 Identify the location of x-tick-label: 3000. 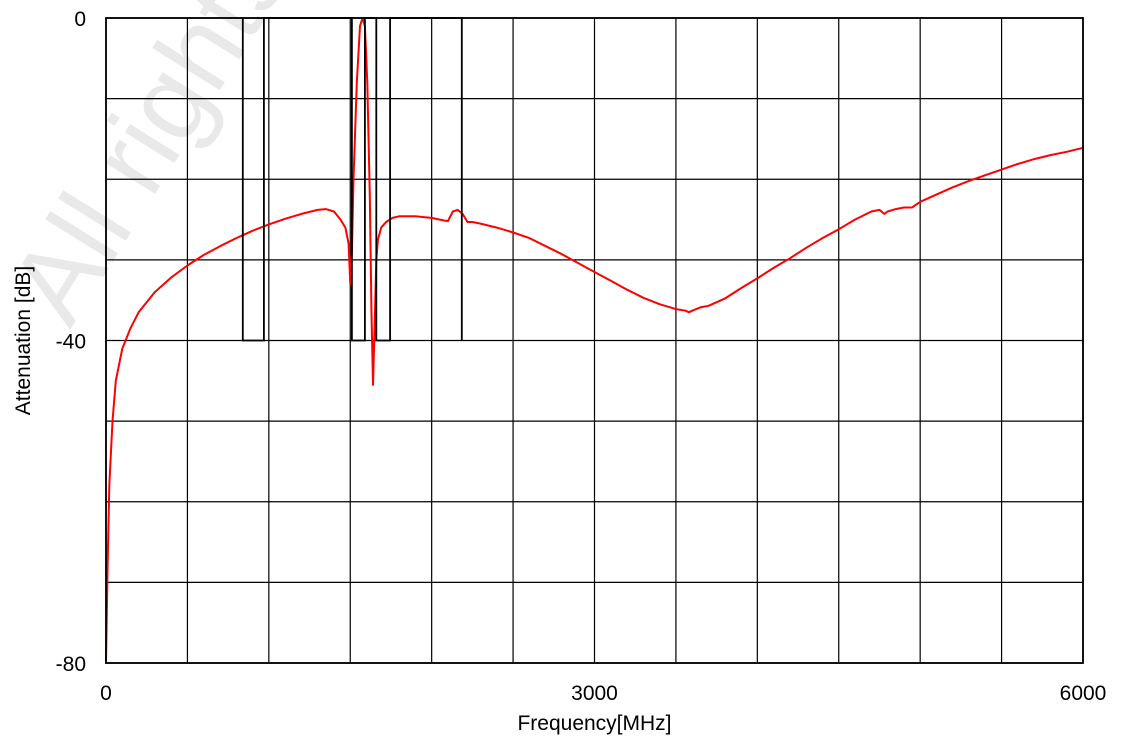
(594, 693).